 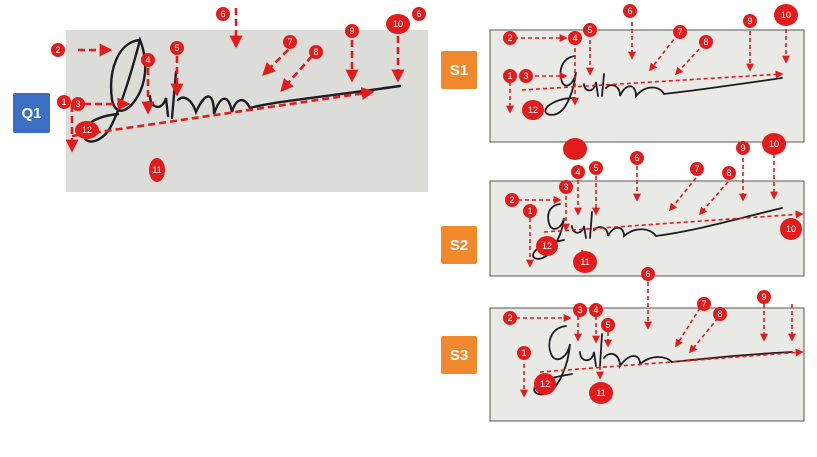 I want to click on s1-markers, so click(x=650, y=62).